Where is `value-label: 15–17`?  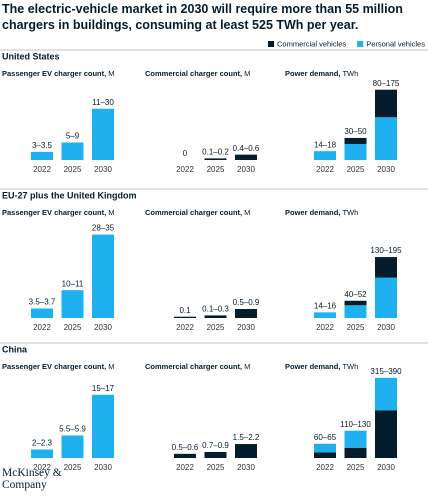
value-label: 15–17 is located at coordinates (103, 388).